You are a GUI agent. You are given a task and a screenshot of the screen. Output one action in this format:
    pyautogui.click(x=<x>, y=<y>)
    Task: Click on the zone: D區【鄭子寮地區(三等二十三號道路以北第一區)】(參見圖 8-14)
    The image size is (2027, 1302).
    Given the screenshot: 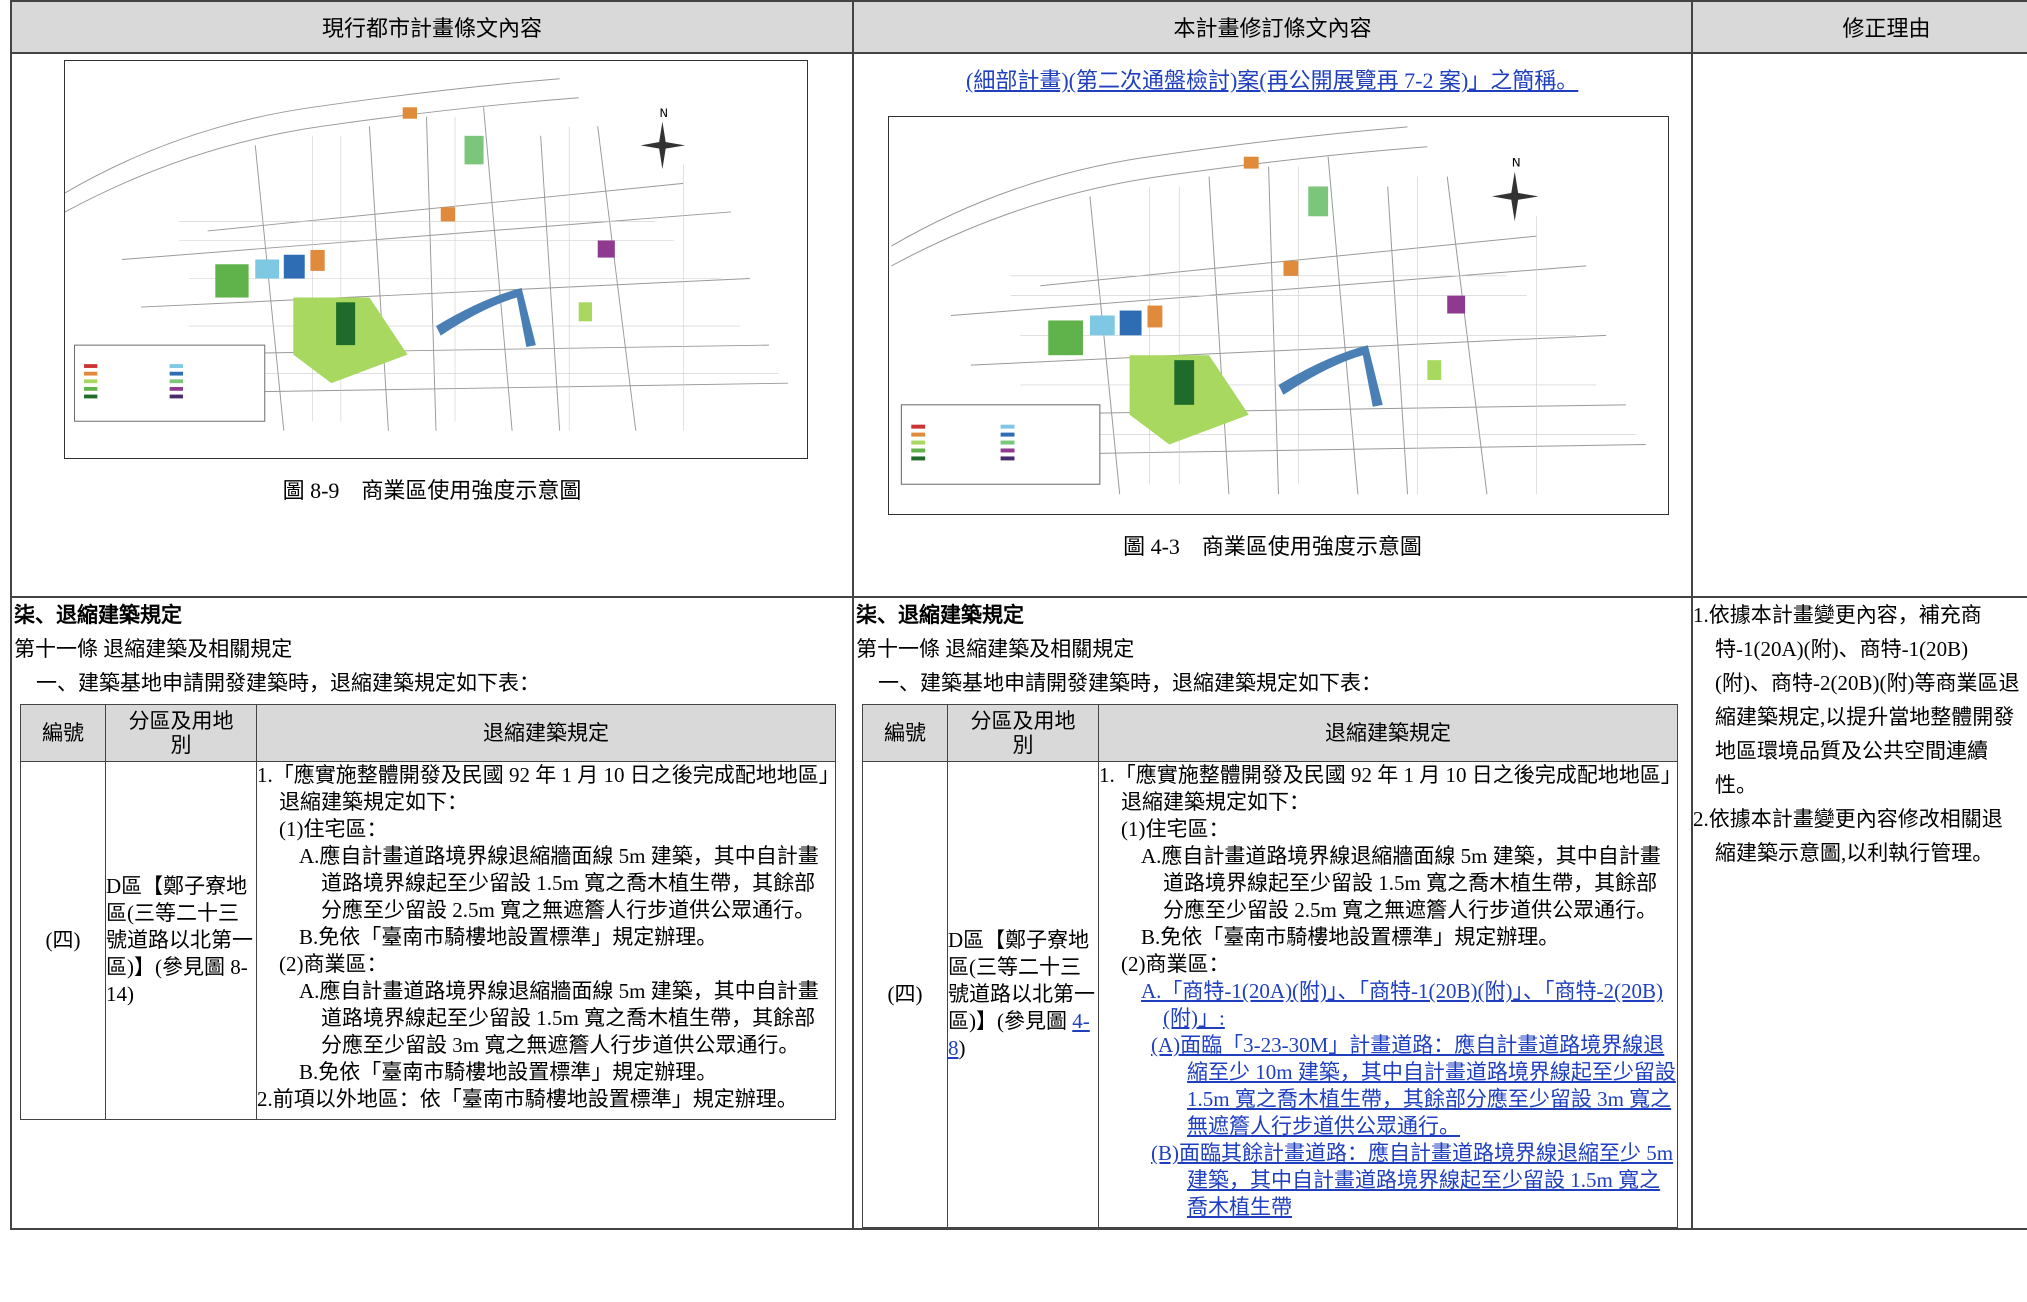 What is the action you would take?
    pyautogui.click(x=181, y=940)
    